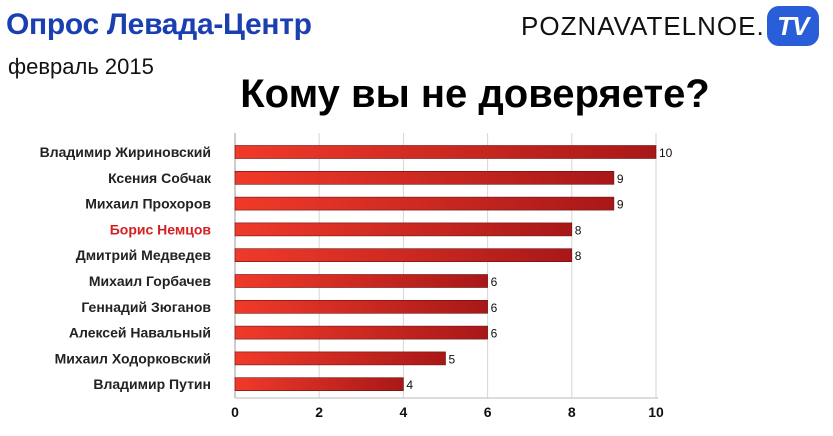 The image size is (833, 436). Describe the element at coordinates (666, 153) in the screenshot. I see `bar-value-label: 10` at that location.